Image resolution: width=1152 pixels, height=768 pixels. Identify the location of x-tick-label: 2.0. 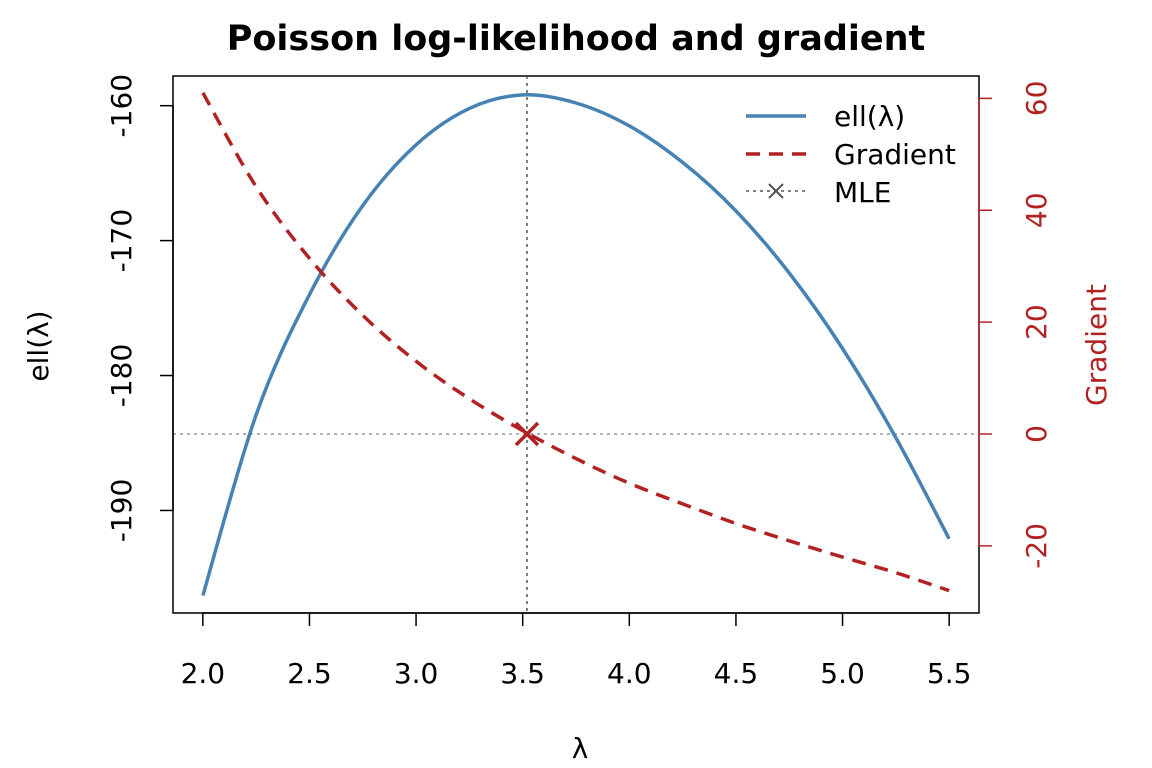
(203, 673).